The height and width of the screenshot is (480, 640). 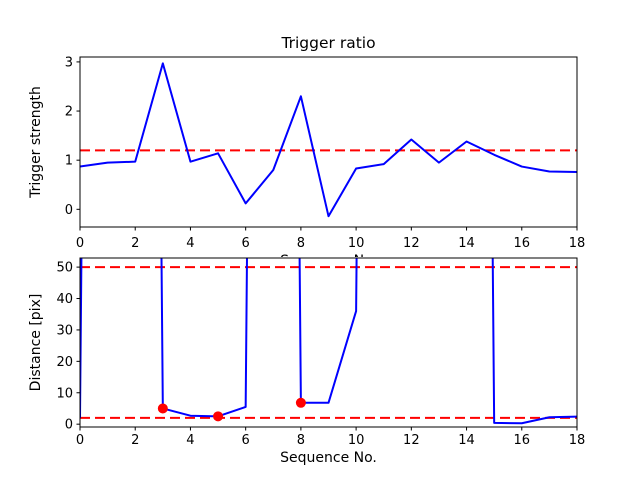 What do you see at coordinates (356, 440) in the screenshot?
I see `distance-x-tick-label: 10` at bounding box center [356, 440].